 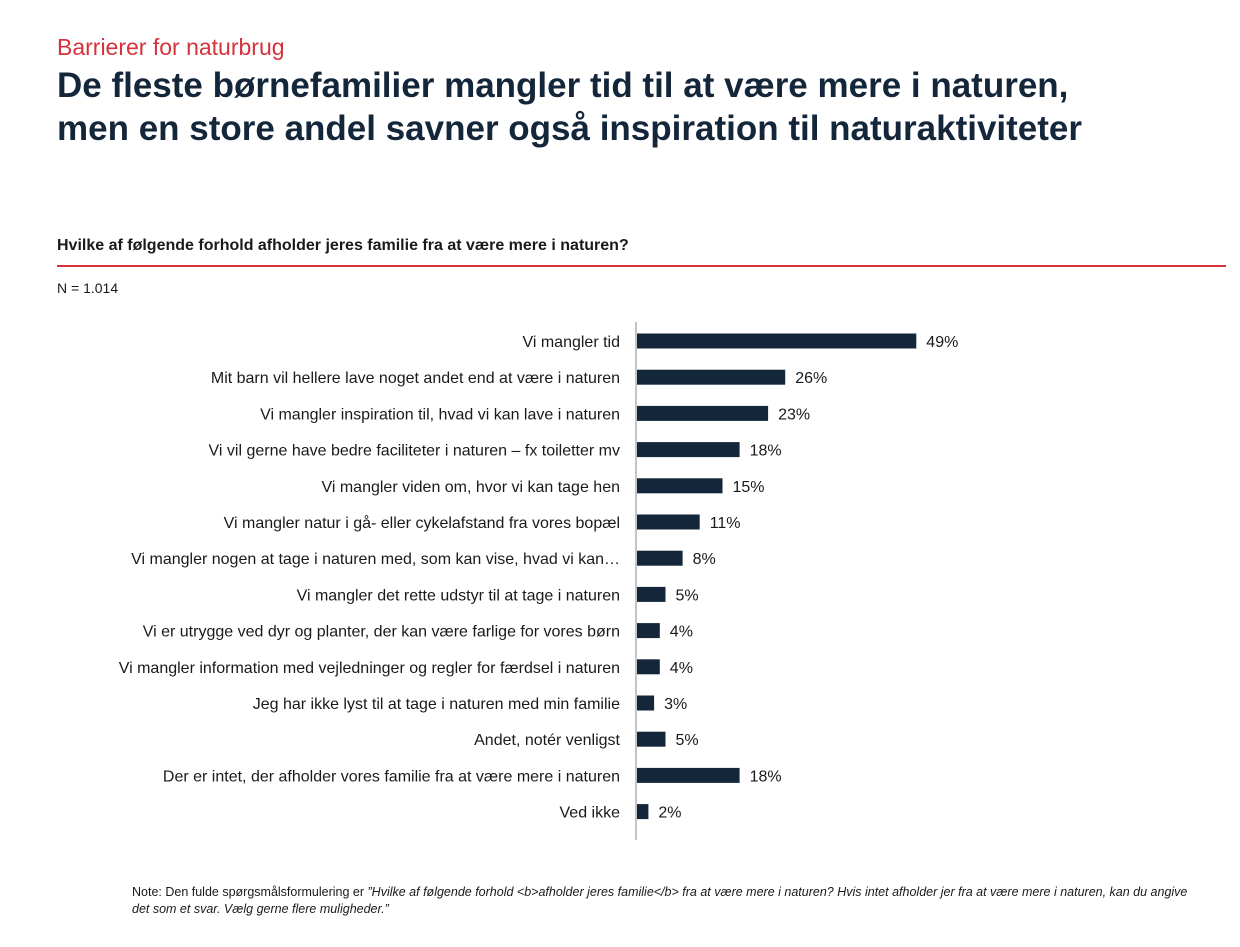 I want to click on data-label: 49%, so click(x=942, y=342).